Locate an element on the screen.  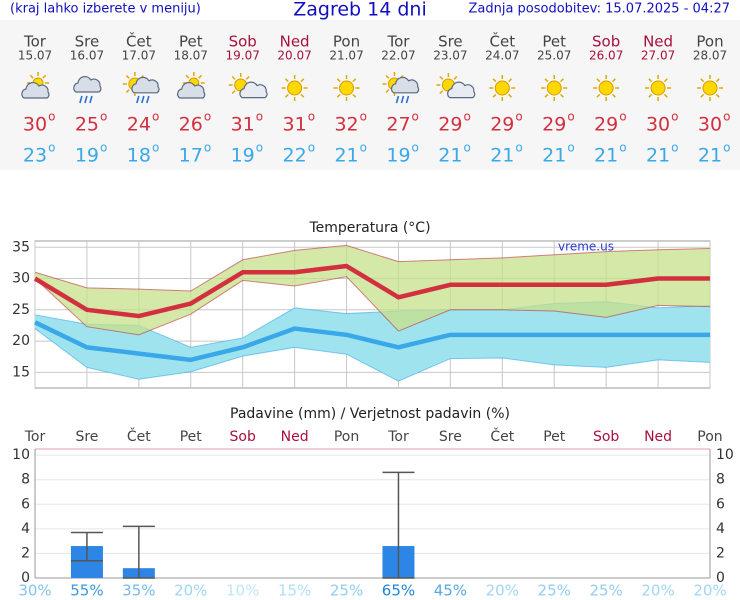
day-date: 28.07 is located at coordinates (710, 56).